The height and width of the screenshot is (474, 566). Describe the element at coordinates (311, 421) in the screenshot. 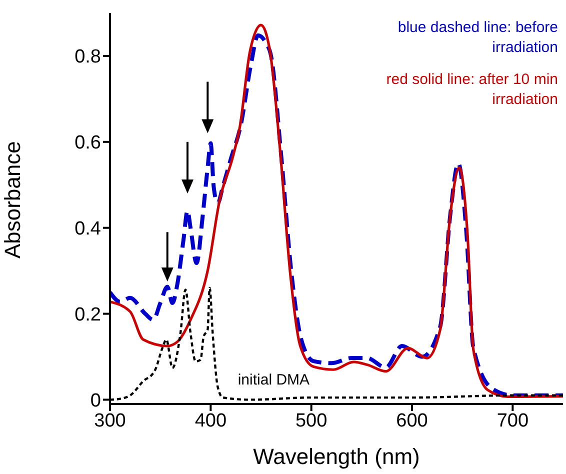

I see `x-tick-label: 500` at that location.